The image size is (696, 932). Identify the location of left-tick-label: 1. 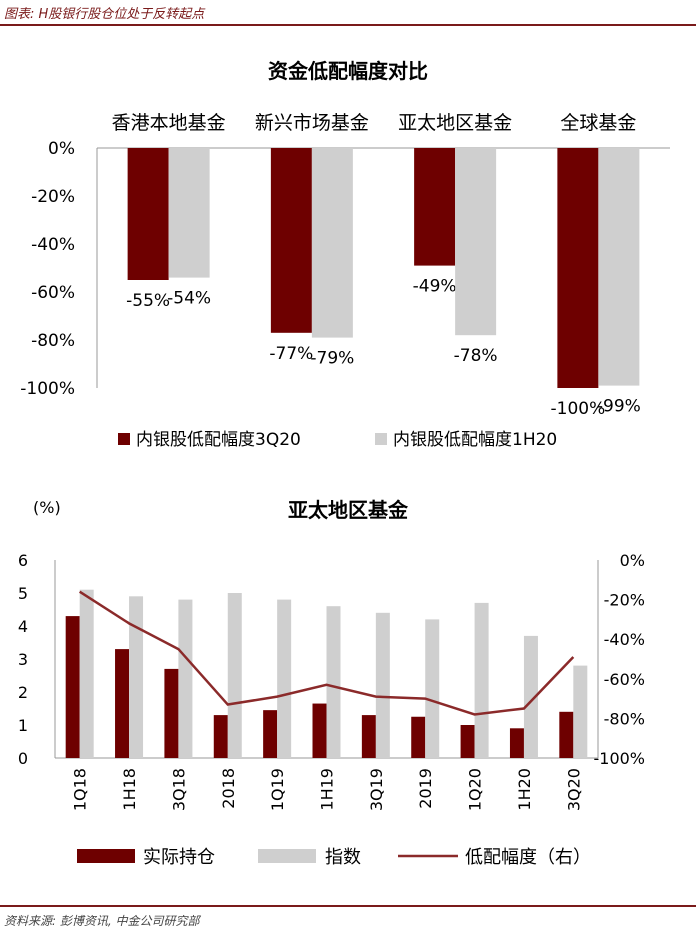
(23, 725).